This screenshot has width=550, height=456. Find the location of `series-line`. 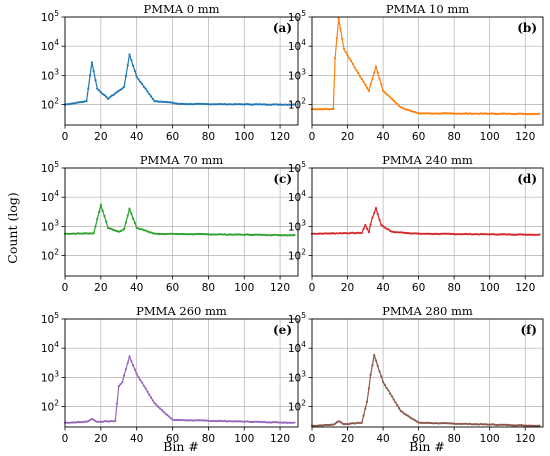

series-line is located at coordinates (425, 221).